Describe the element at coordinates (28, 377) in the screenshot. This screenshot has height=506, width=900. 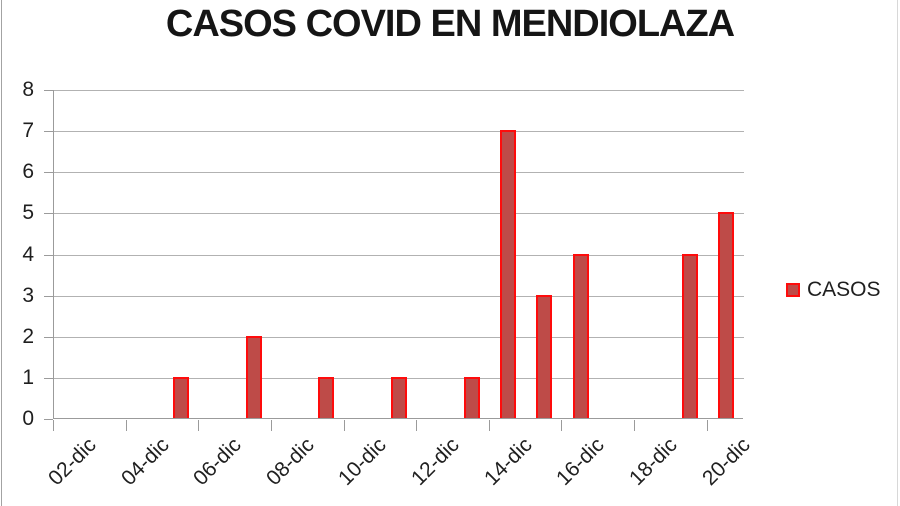
I see `y-axis-label: 1` at that location.